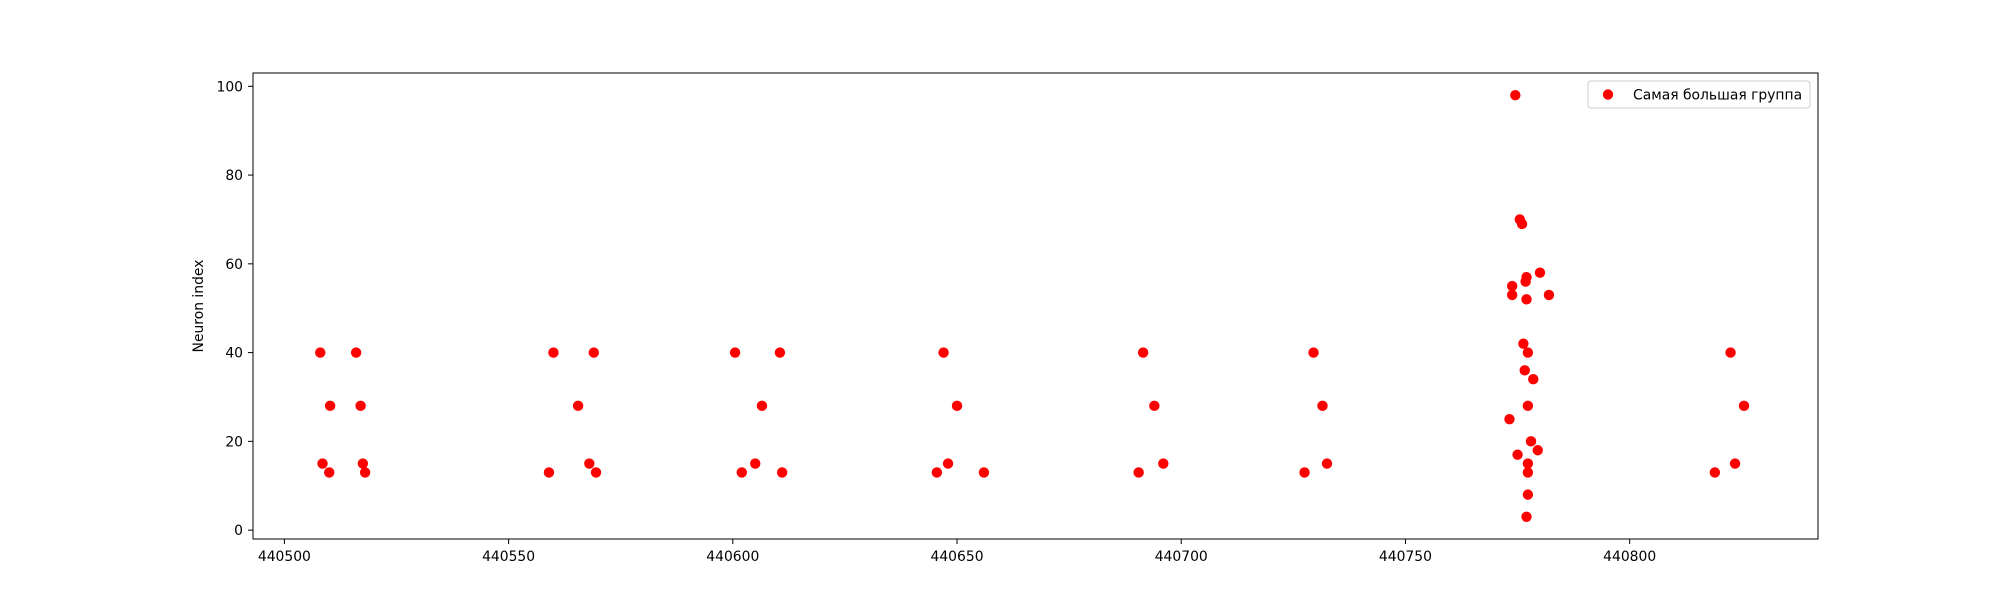 This screenshot has height=600, width=2000. Describe the element at coordinates (1181, 557) in the screenshot. I see `x-tick-label: 440700` at that location.